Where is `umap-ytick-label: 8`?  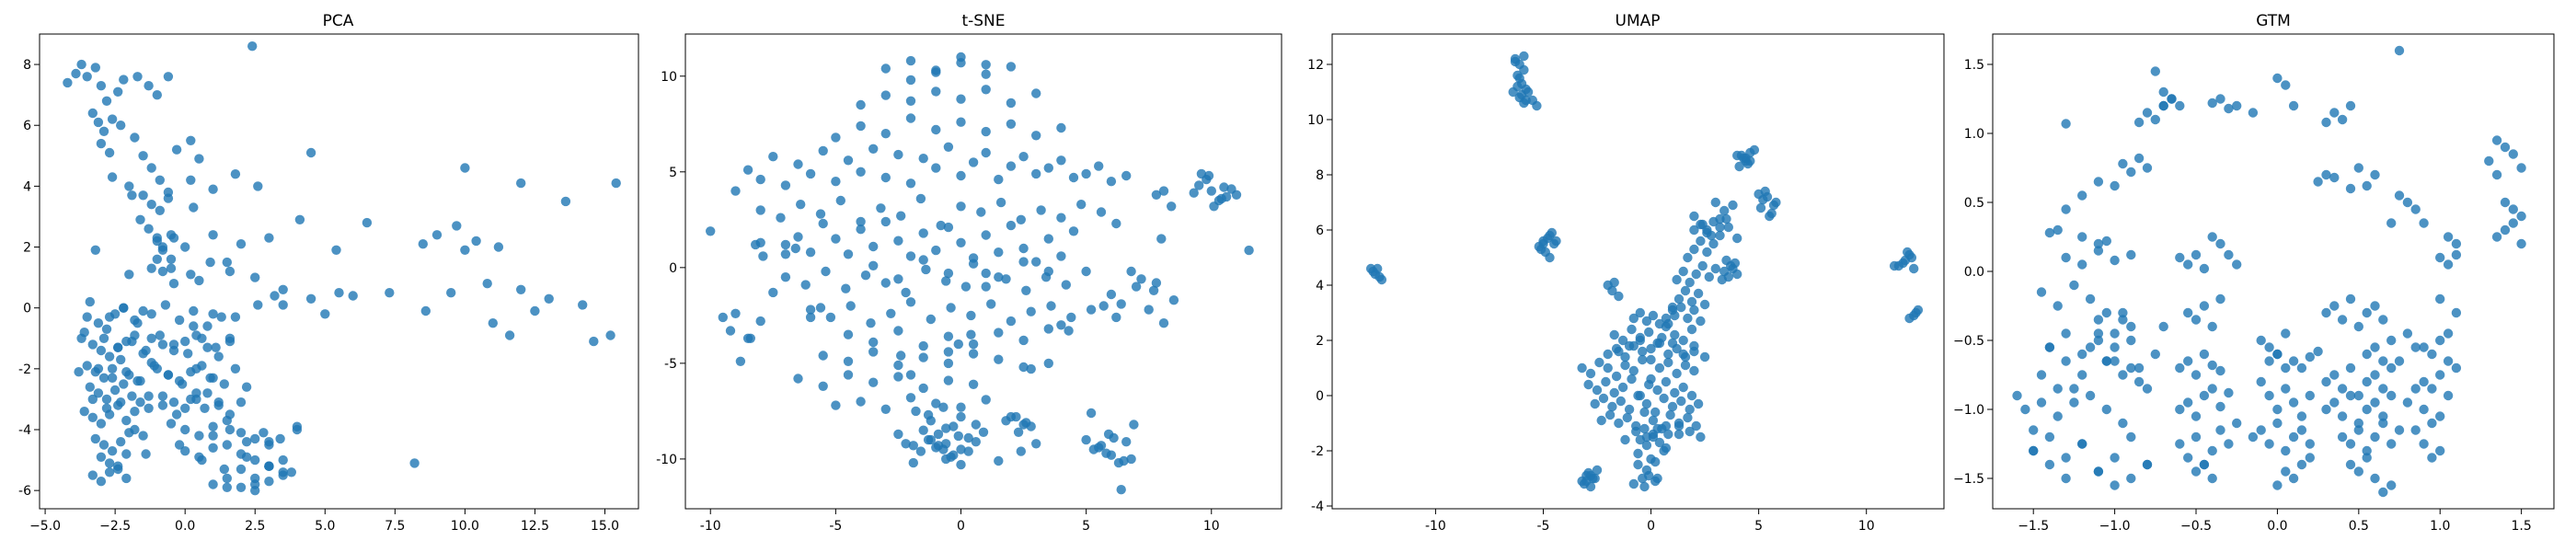
umap-ytick-label: 8 is located at coordinates (1320, 175).